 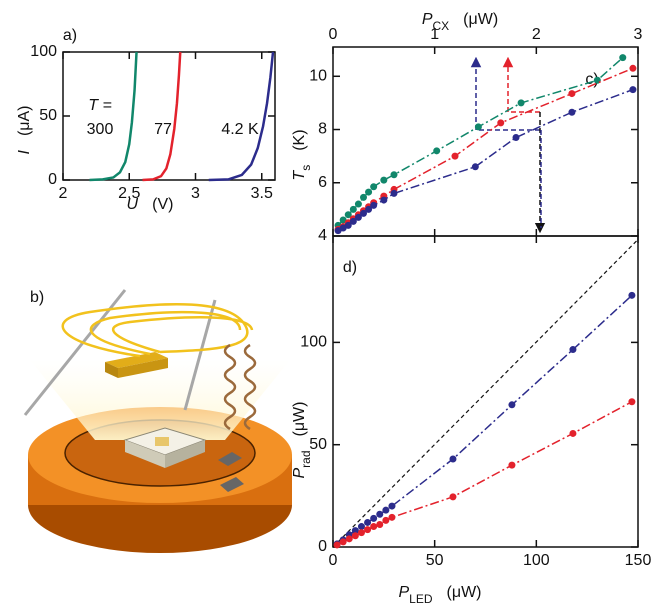 I want to click on series-label: 4.2 K, so click(x=240, y=129).